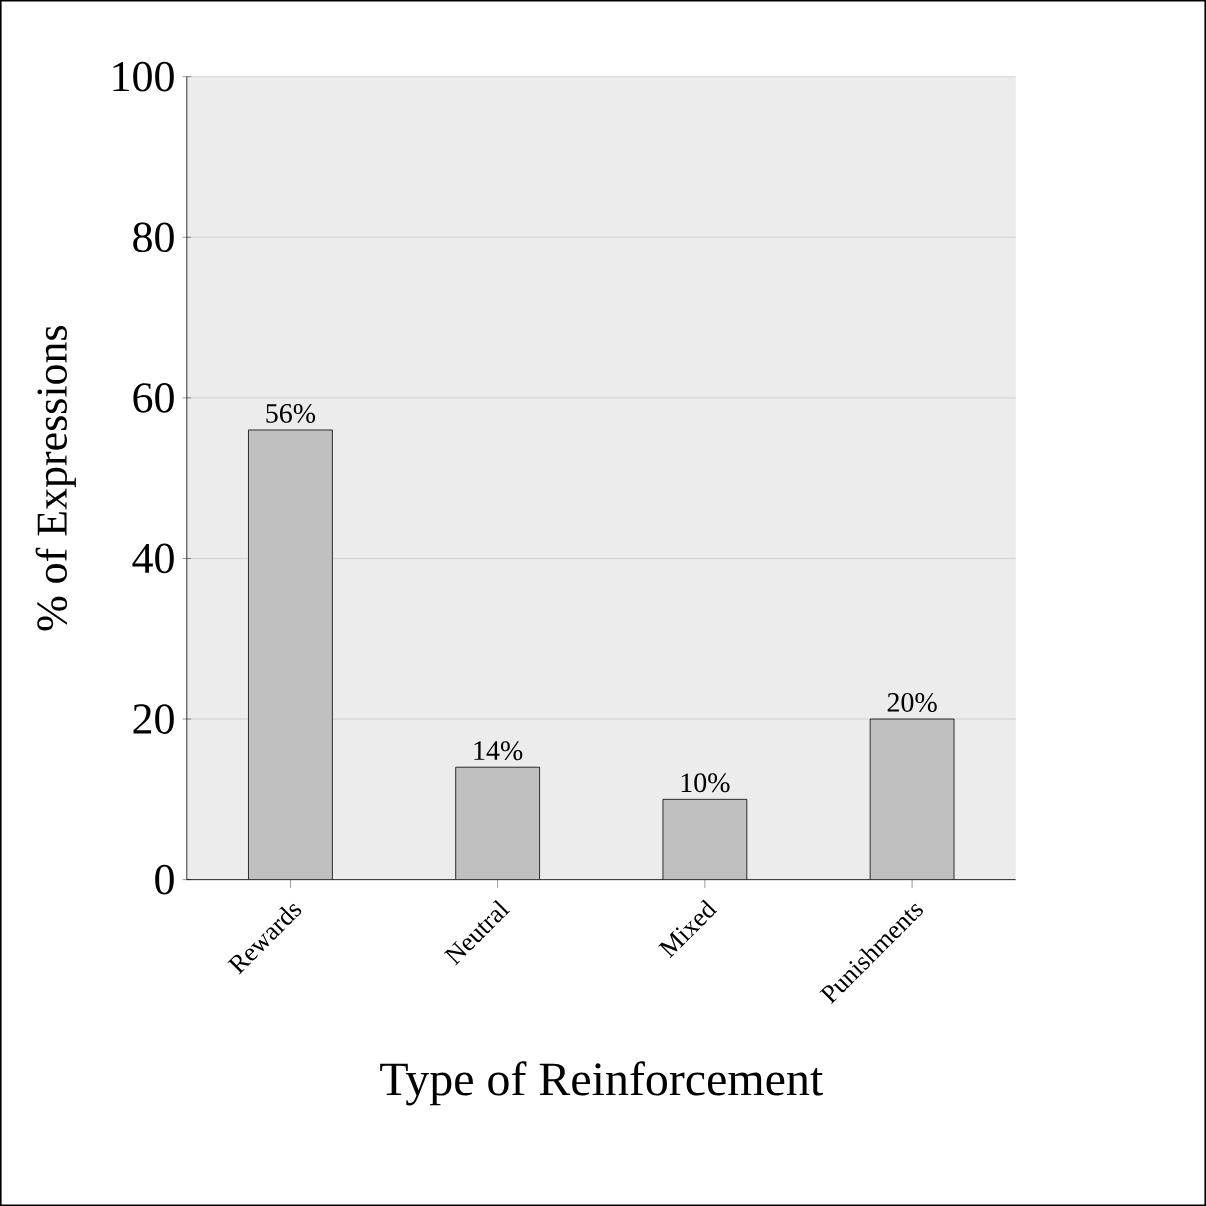  What do you see at coordinates (601, 1083) in the screenshot?
I see `x-axis-title: Type of Reinforcement` at bounding box center [601, 1083].